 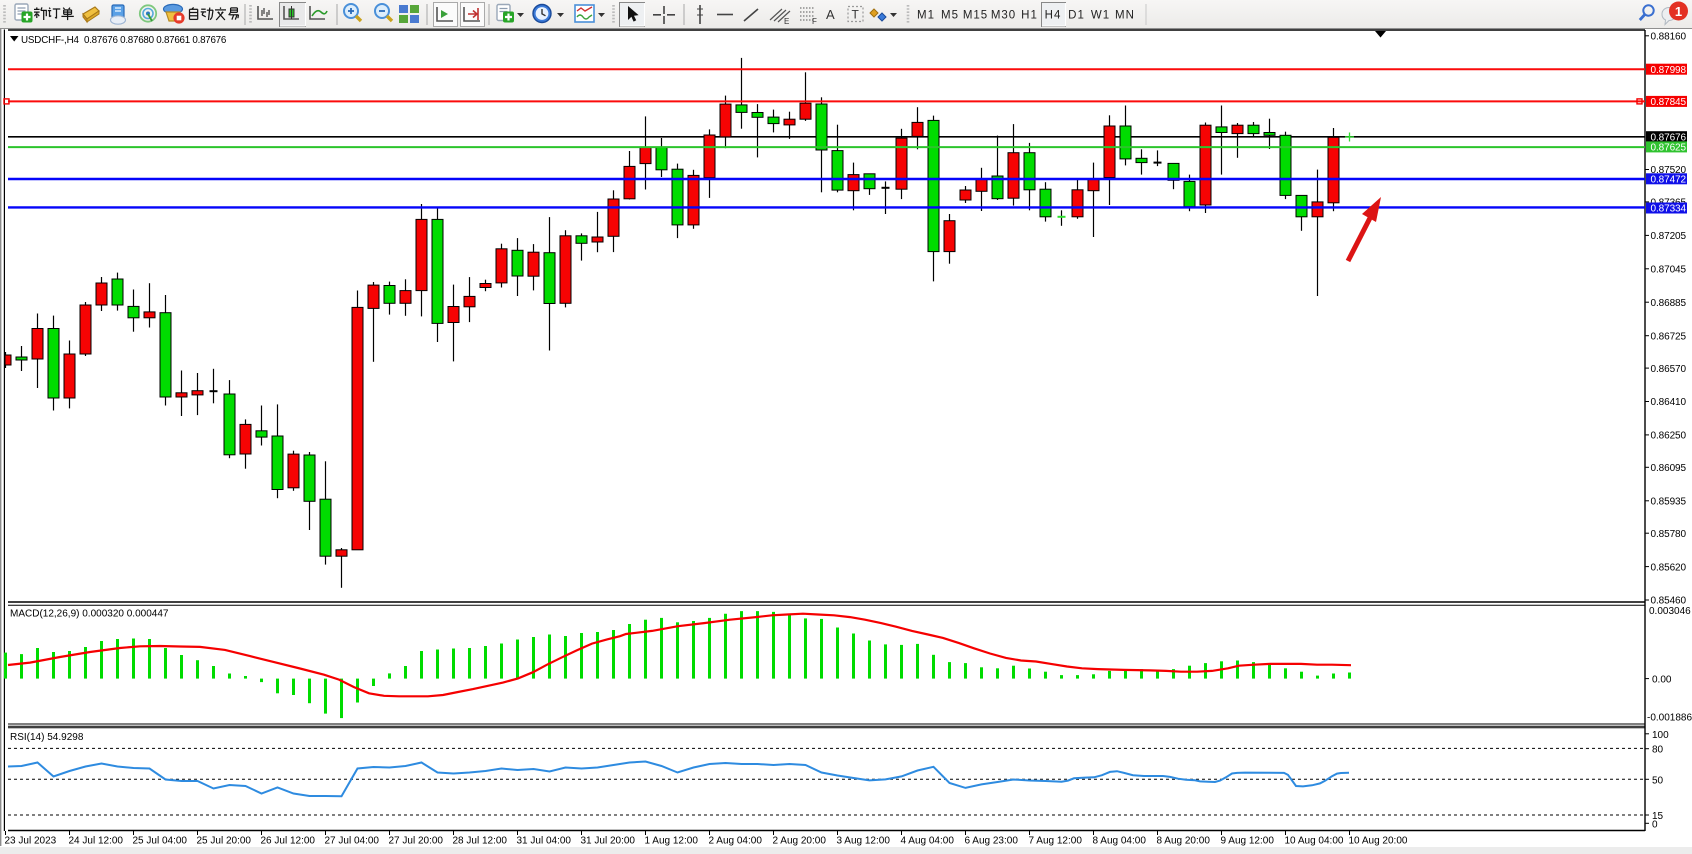 What do you see at coordinates (1100, 16) in the screenshot?
I see `svg-text: W1` at bounding box center [1100, 16].